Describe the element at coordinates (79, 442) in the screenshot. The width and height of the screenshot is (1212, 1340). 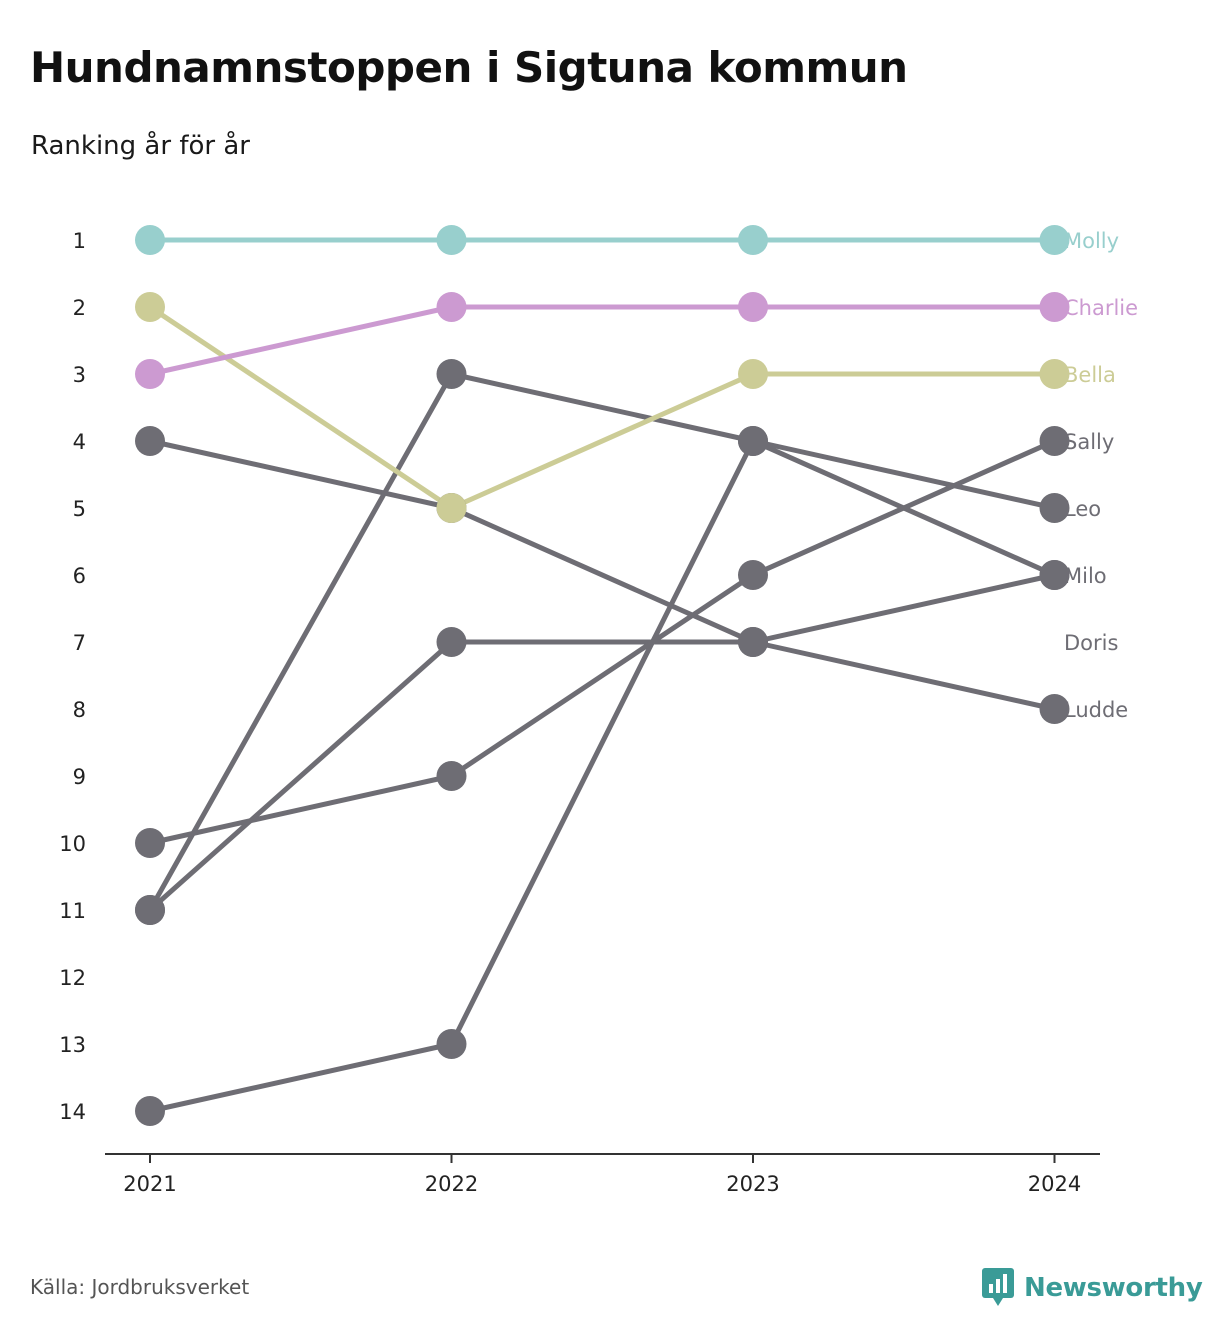
I see `y-tick-label-4: 4` at that location.